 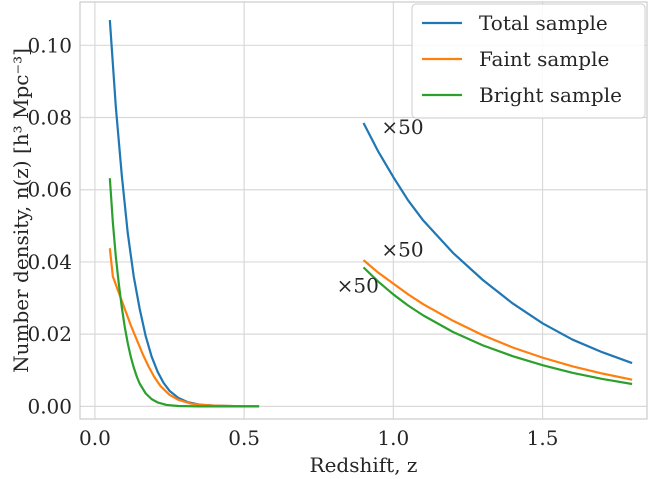 What do you see at coordinates (49, 118) in the screenshot?
I see `y-tick-label: 0.08` at bounding box center [49, 118].